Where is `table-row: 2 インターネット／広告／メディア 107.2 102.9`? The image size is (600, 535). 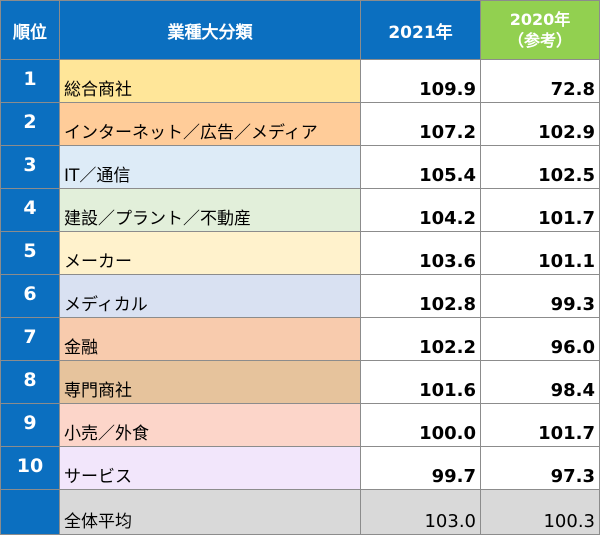 table-row: 2 インターネット／広告／メディア 107.2 102.9 is located at coordinates (300, 124).